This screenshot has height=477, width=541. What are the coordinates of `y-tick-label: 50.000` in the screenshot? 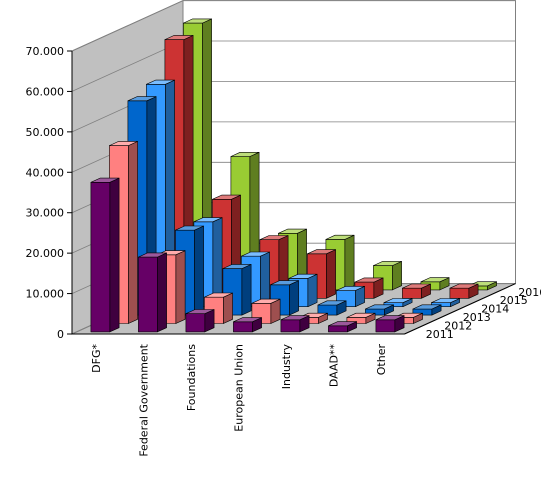 It's located at (45, 132).